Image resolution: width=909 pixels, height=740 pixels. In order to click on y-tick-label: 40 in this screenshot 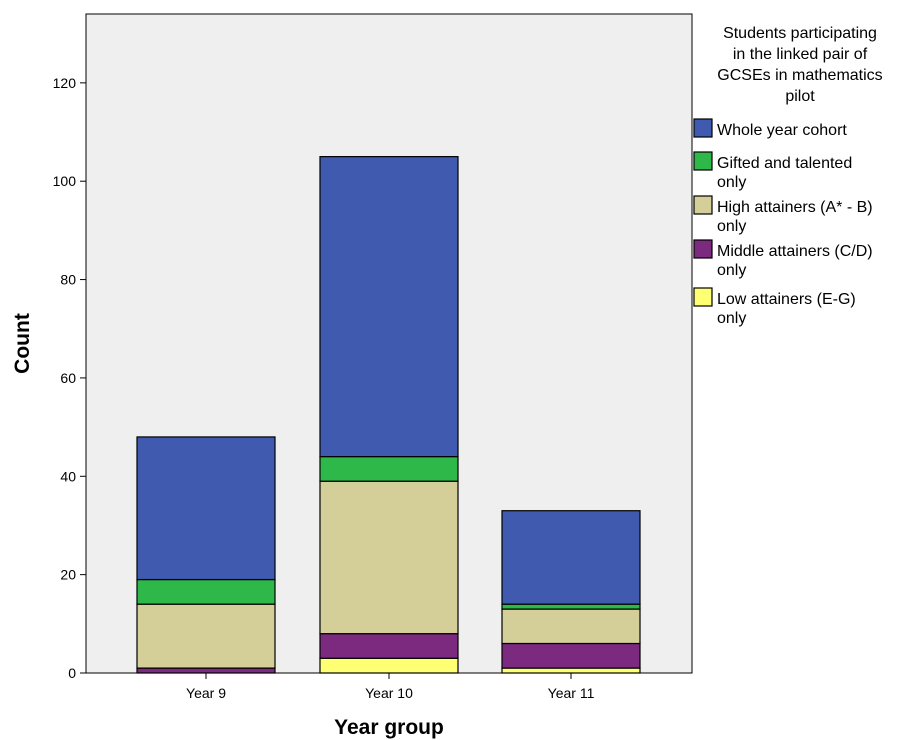, I will do `click(68, 476)`.